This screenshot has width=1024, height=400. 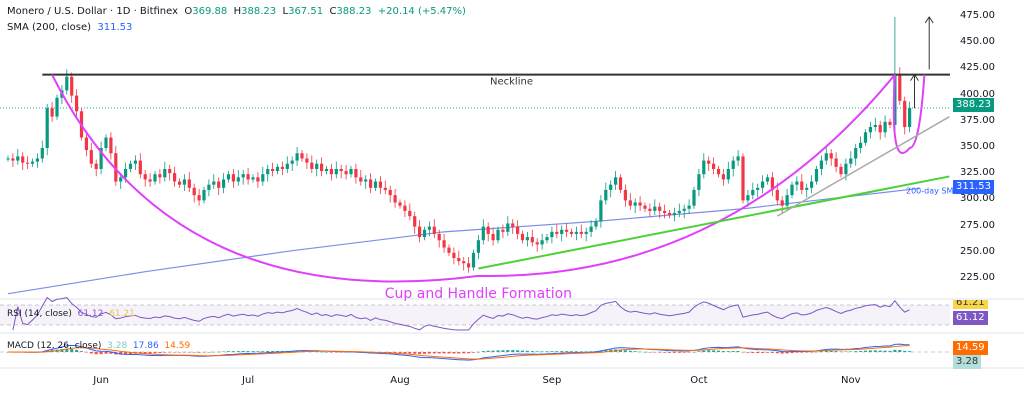 I want to click on rsi-legend: RSI (14, close) 61.12 61.21, so click(x=71, y=314).